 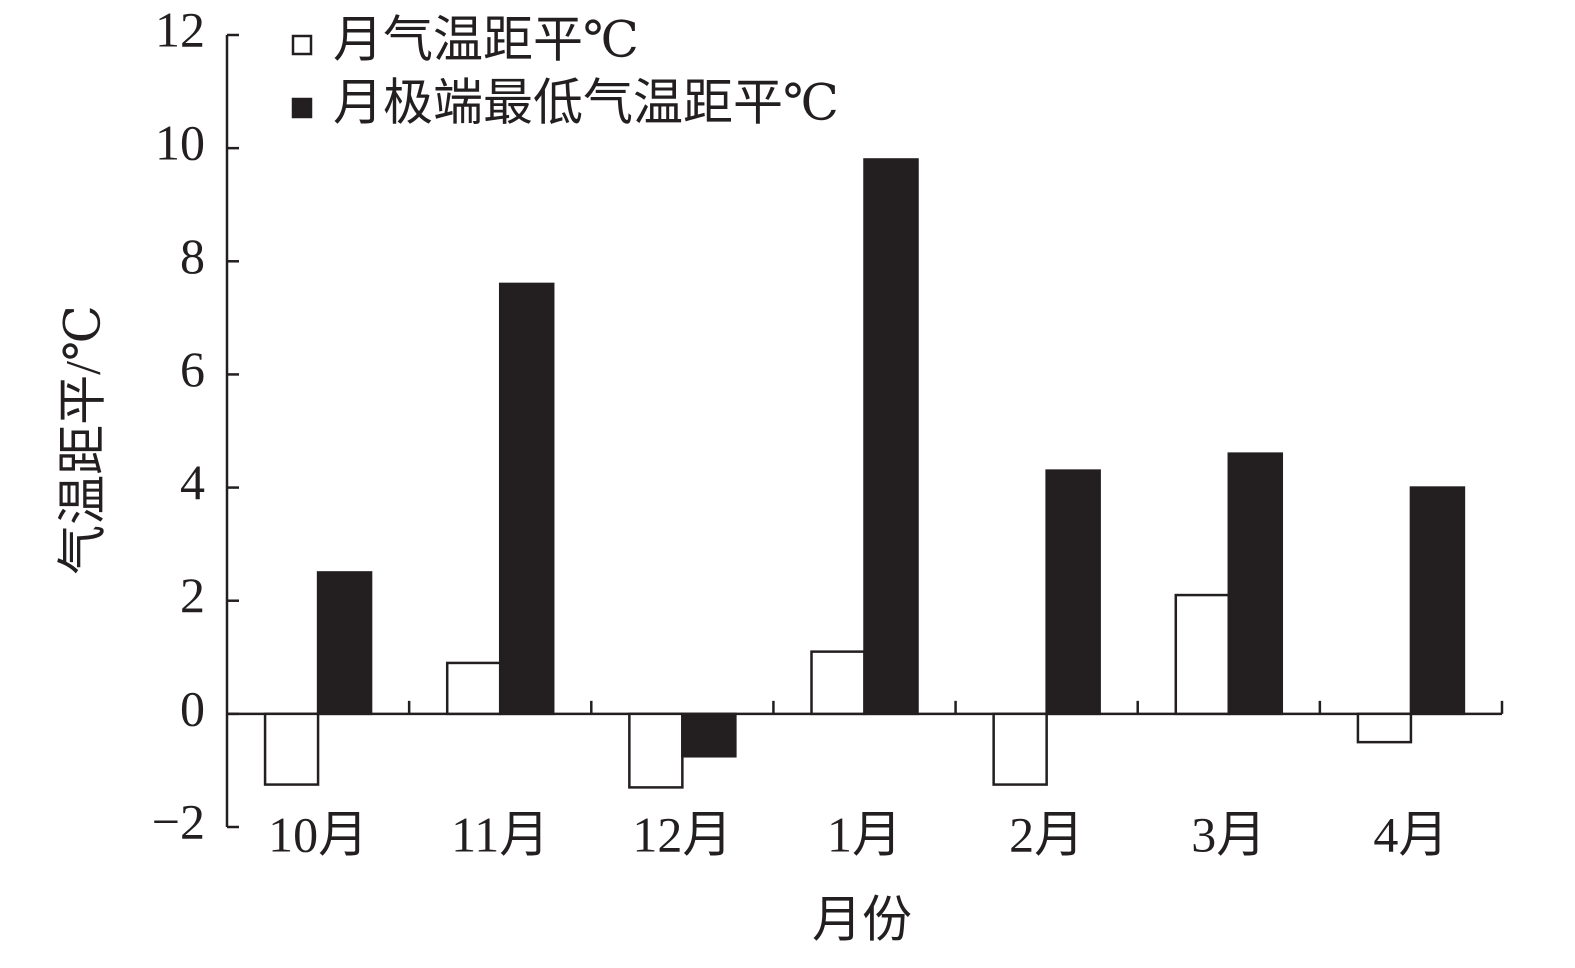 What do you see at coordinates (178, 821) in the screenshot?
I see `y-tick-label: −2` at bounding box center [178, 821].